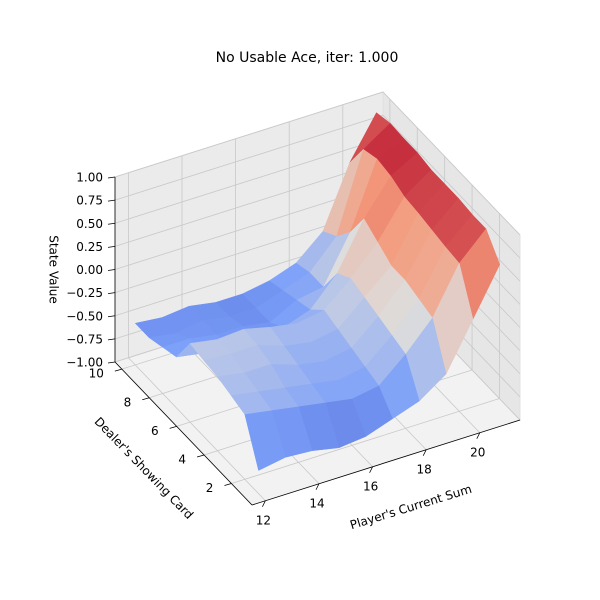 The height and width of the screenshot is (600, 600). I want to click on y-tick-label: 10, so click(96, 374).